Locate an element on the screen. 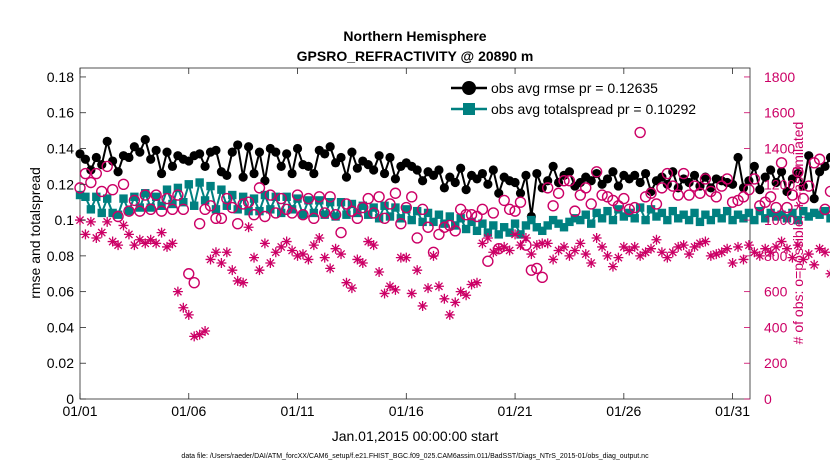 This screenshot has width=830, height=470. y-right-tick-label: 800 is located at coordinates (776, 256).